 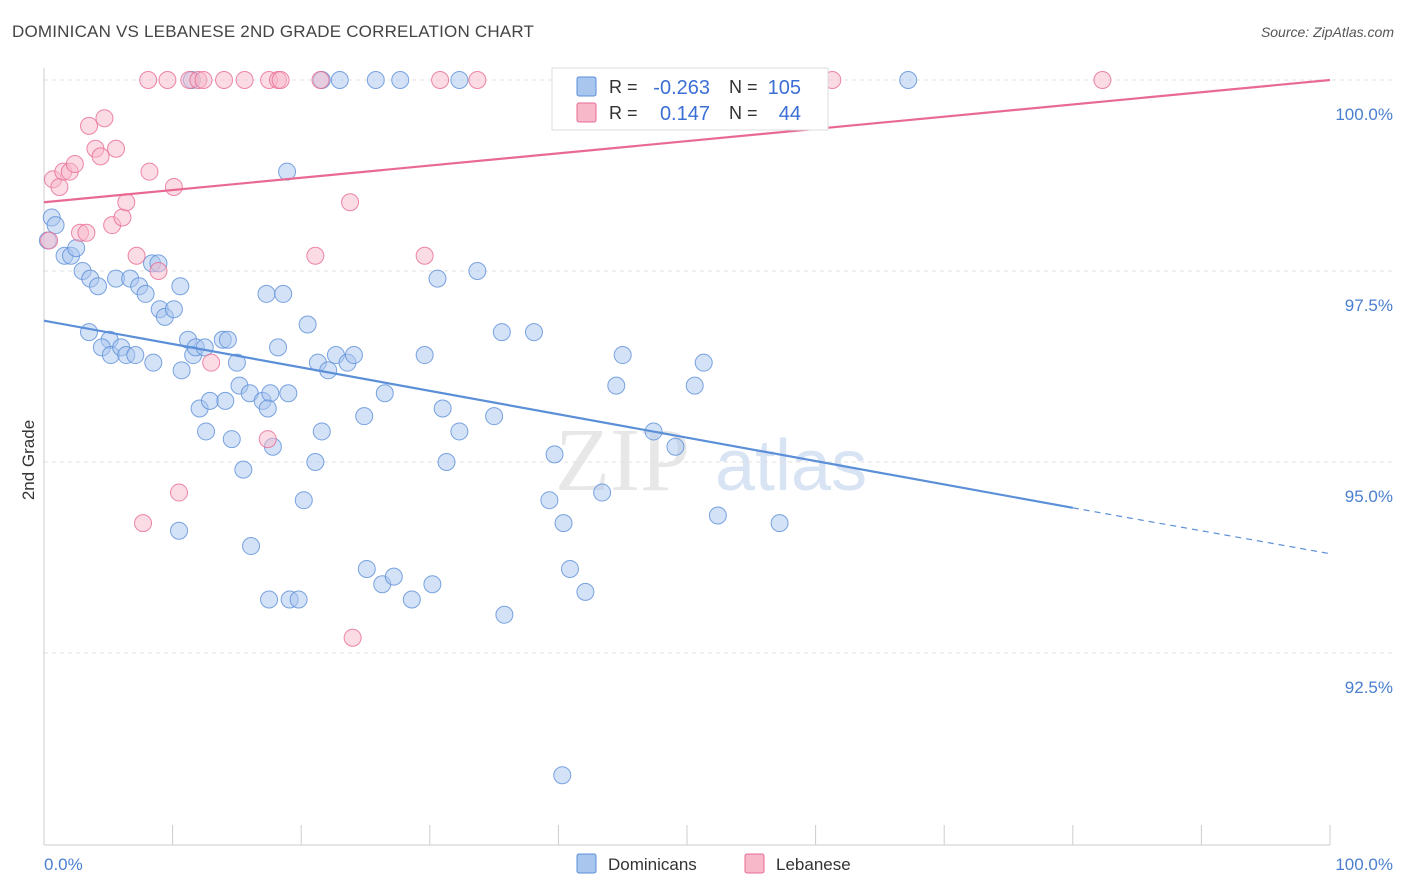 What do you see at coordinates (586, 86) in the screenshot?
I see `legend-swatch-dominicans` at bounding box center [586, 86].